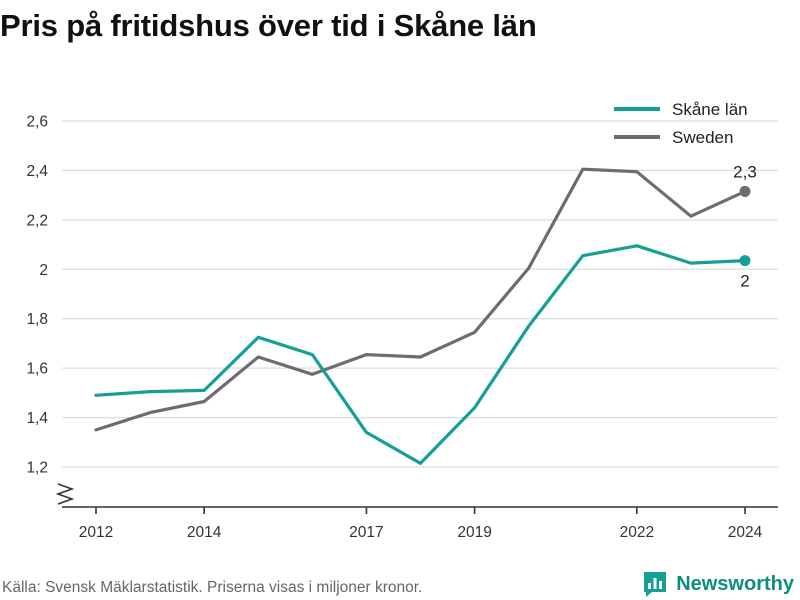  What do you see at coordinates (50, 309) in the screenshot?
I see `y-axis-ticks: 1,2 1,4 1,6 1,8 2 2,2 2,4 2,6` at bounding box center [50, 309].